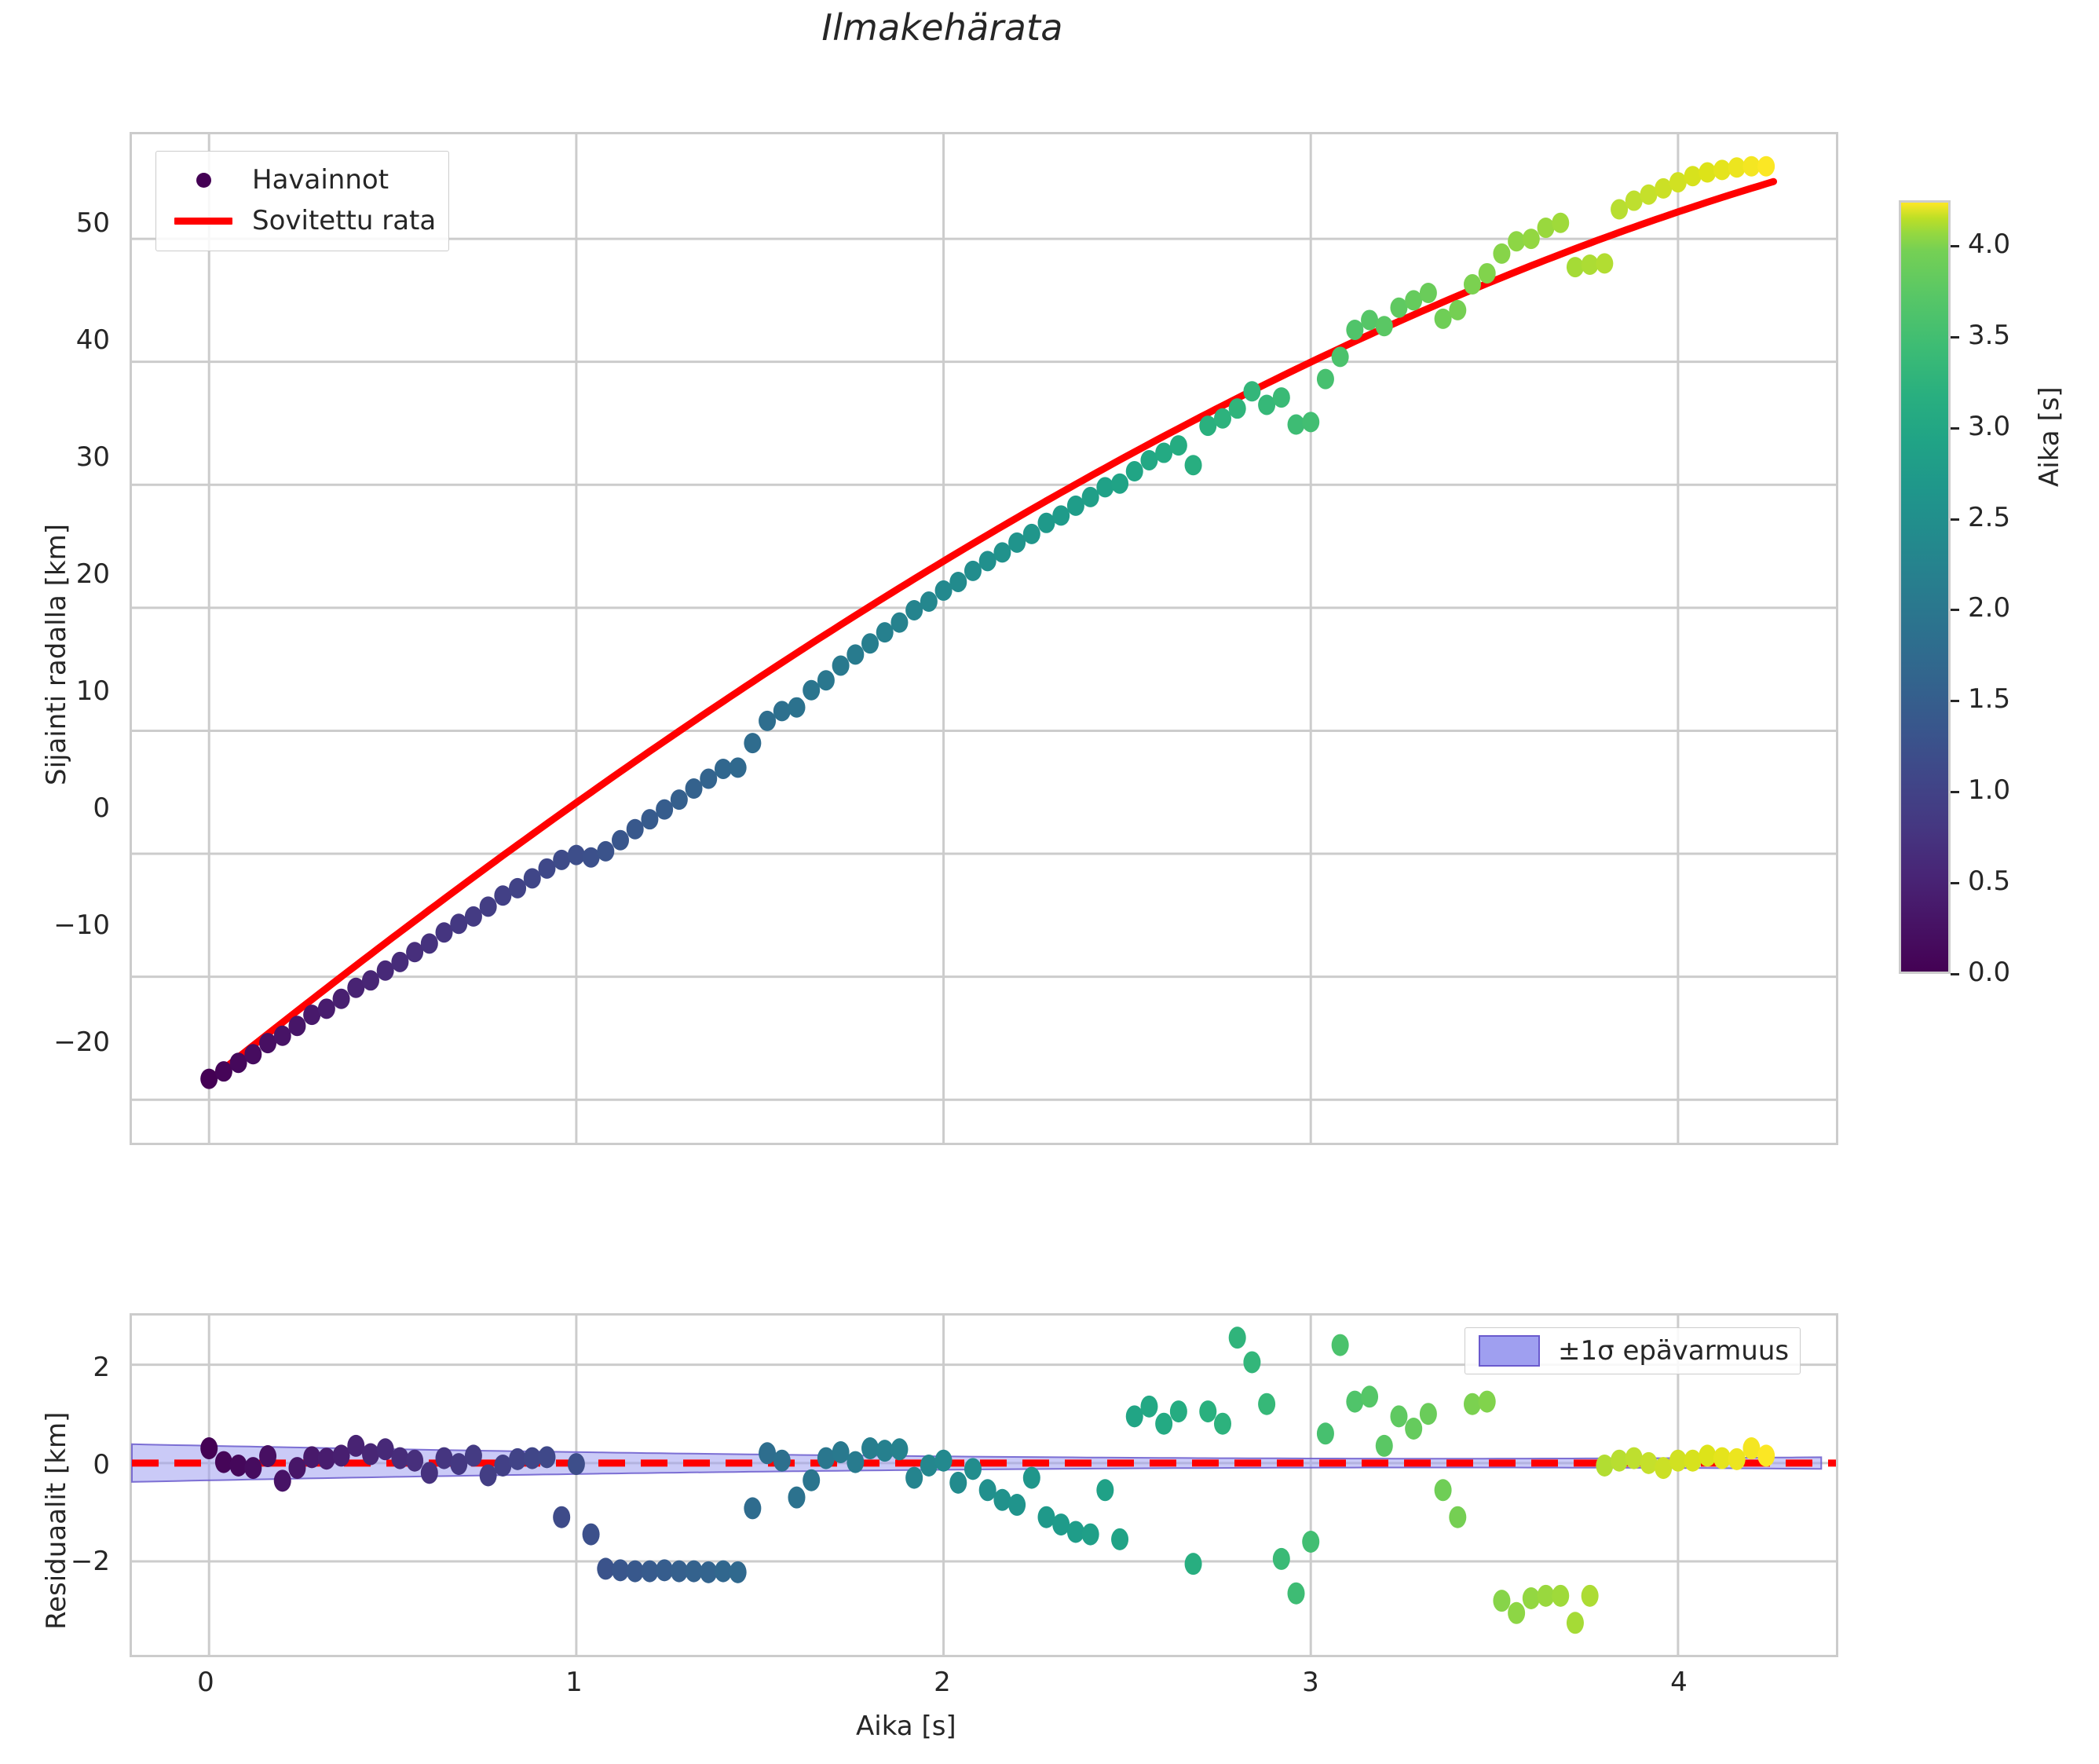  What do you see at coordinates (1679, 1682) in the screenshot?
I see `xtick-4: 4` at bounding box center [1679, 1682].